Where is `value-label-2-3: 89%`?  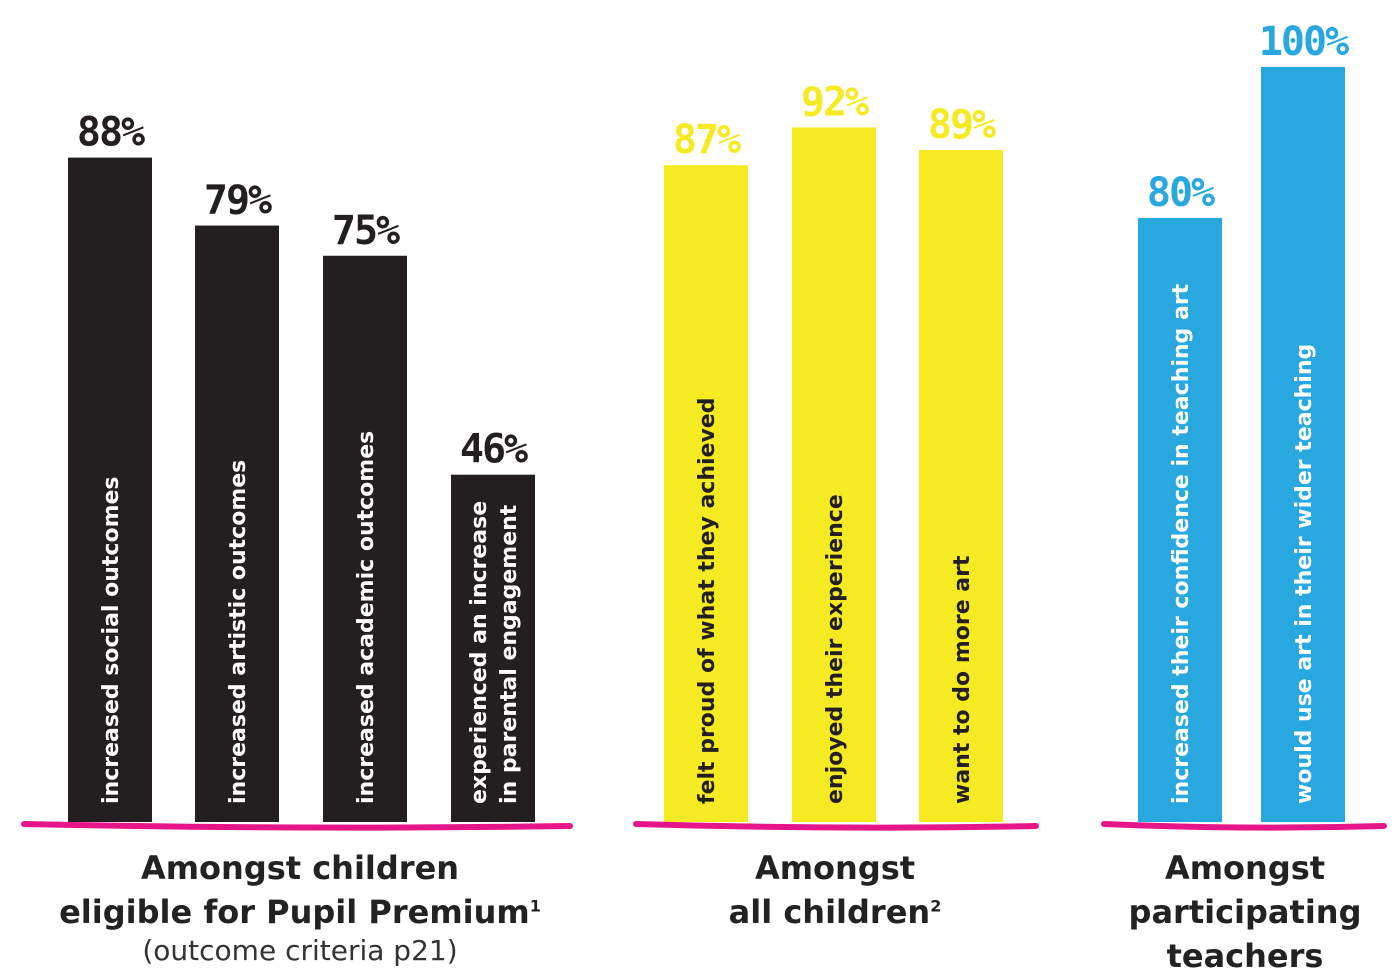 value-label-2-3: 89% is located at coordinates (962, 125).